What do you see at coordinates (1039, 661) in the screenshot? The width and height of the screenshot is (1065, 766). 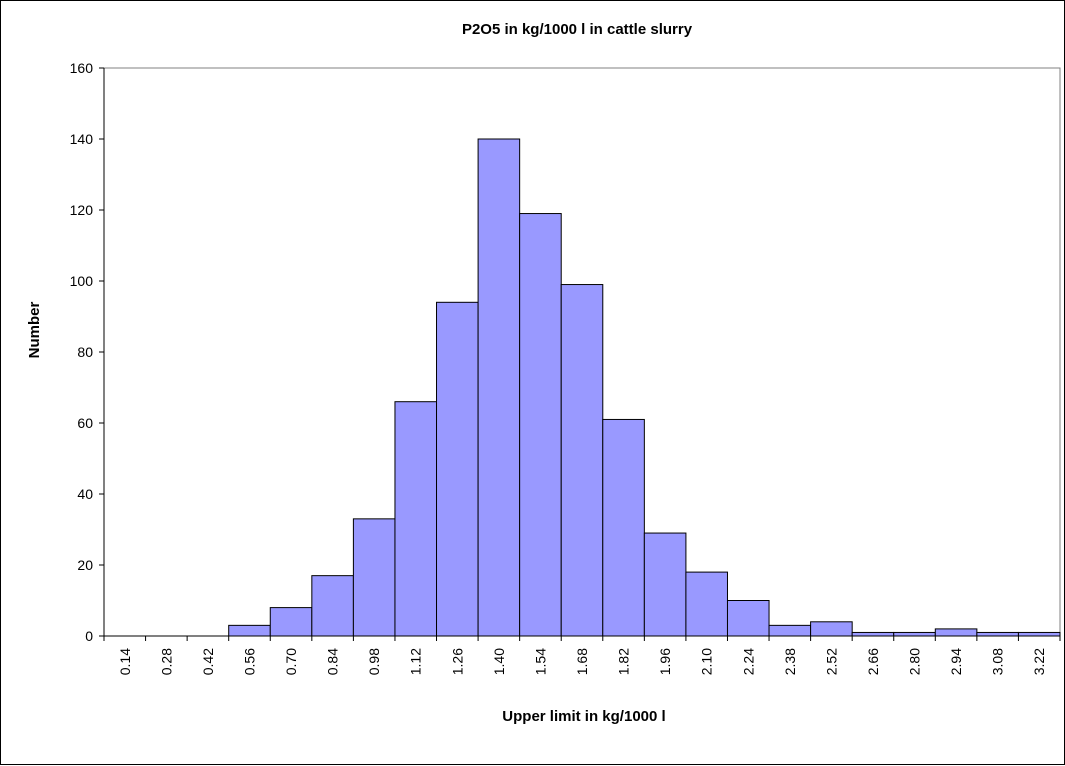 I see `x-tick-label: 3.22` at bounding box center [1039, 661].